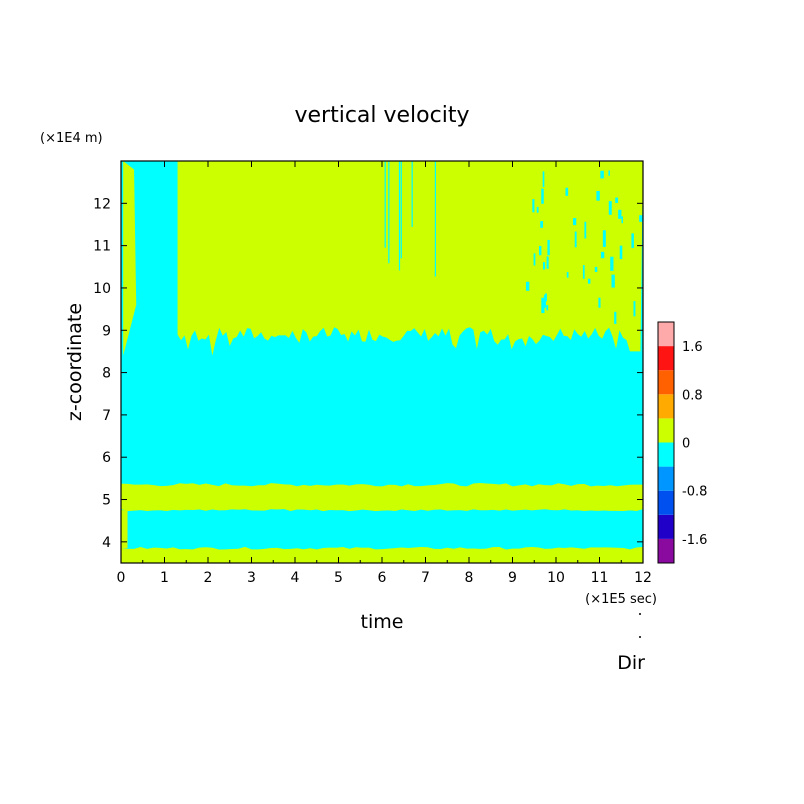 This screenshot has width=804, height=804. I want to click on x-axis-label: time, so click(382, 622).